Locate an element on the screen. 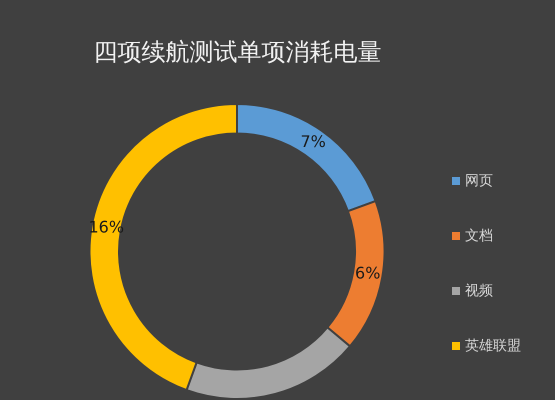 This screenshot has height=400, width=555. chart-title: 四项续航测试单项消耗电量 is located at coordinates (237, 52).